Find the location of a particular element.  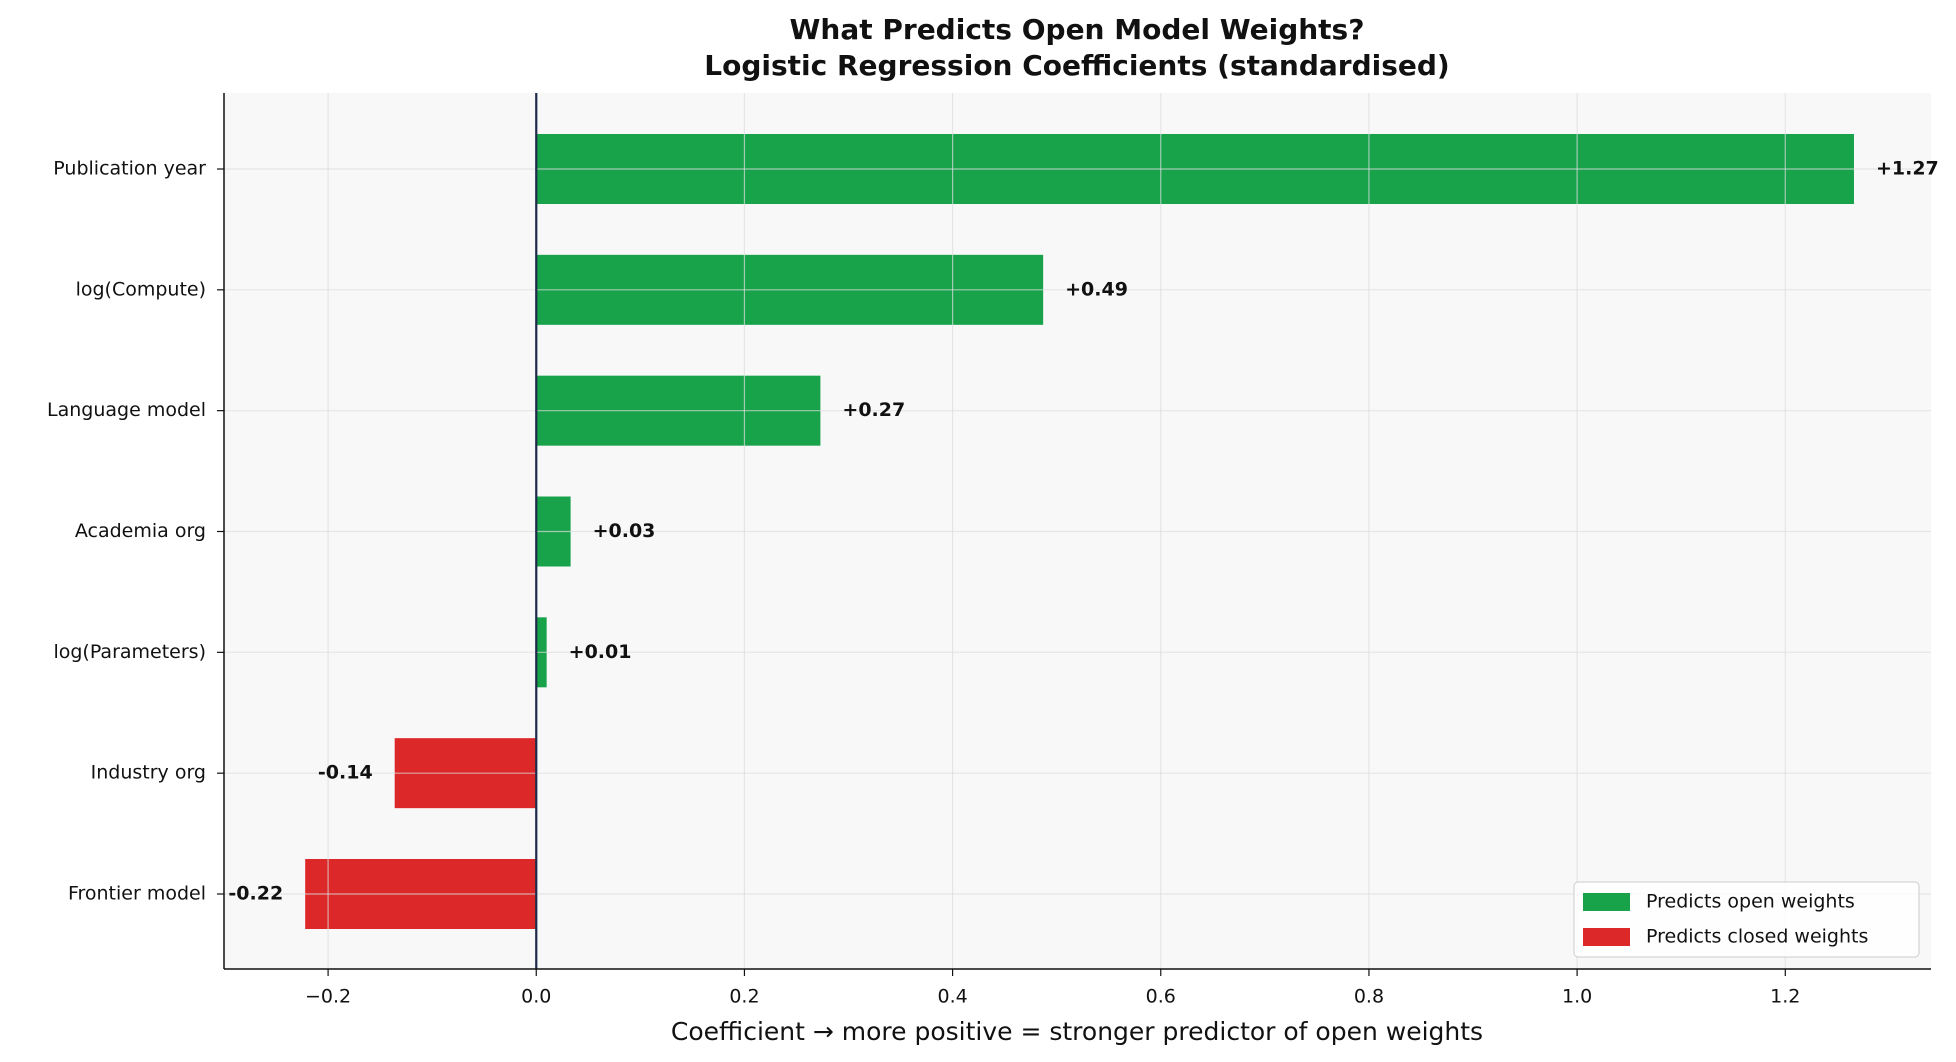

y-tick-label: log(Compute) is located at coordinates (141, 289).